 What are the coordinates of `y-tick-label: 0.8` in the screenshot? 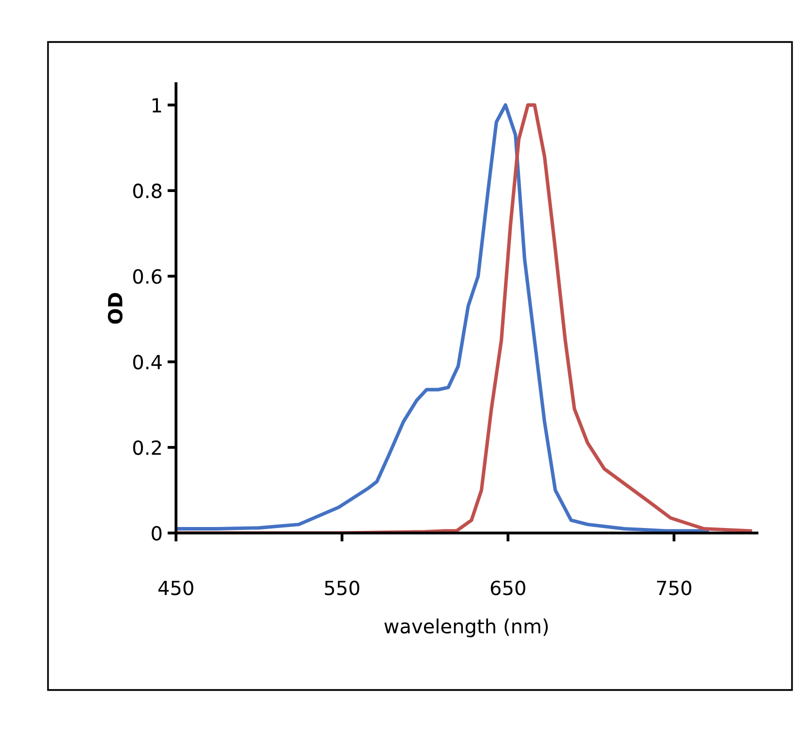 It's located at (147, 191).